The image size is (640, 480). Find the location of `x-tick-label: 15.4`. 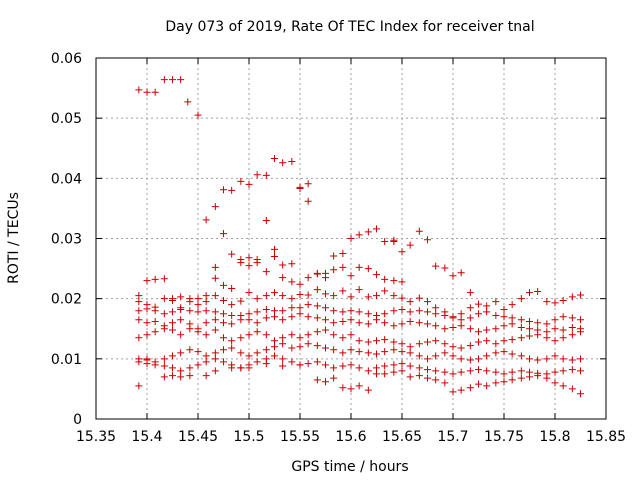

x-tick-label: 15.4 is located at coordinates (146, 437).